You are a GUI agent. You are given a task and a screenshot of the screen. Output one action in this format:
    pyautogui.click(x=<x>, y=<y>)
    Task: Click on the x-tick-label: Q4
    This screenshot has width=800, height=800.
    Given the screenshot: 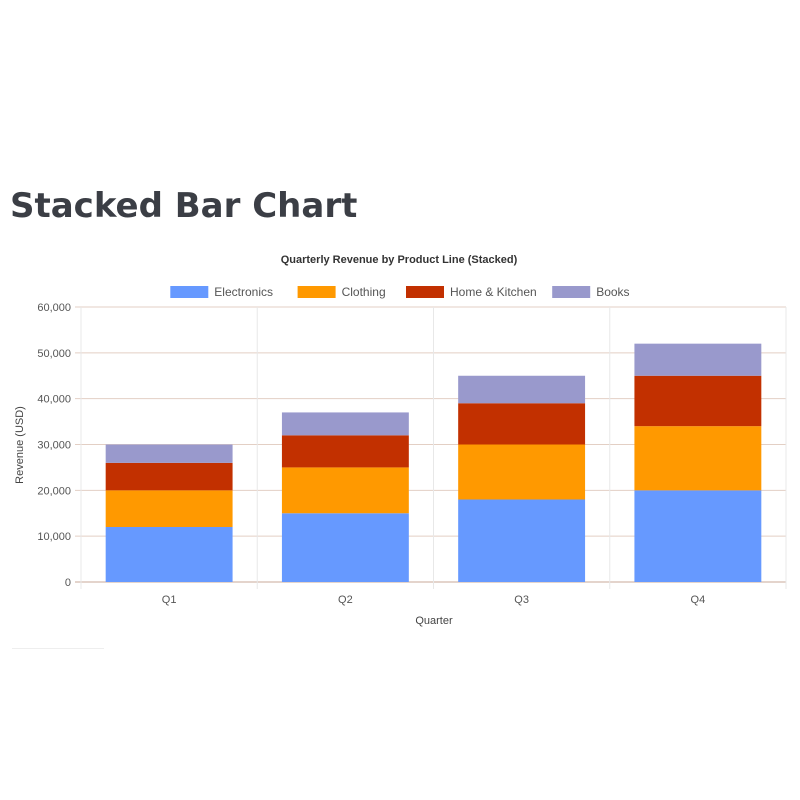 What is the action you would take?
    pyautogui.click(x=698, y=600)
    